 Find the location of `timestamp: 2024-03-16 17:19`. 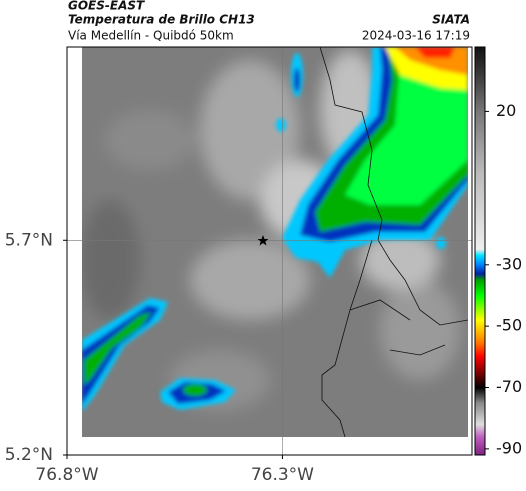

timestamp: 2024-03-16 17:19 is located at coordinates (416, 36).